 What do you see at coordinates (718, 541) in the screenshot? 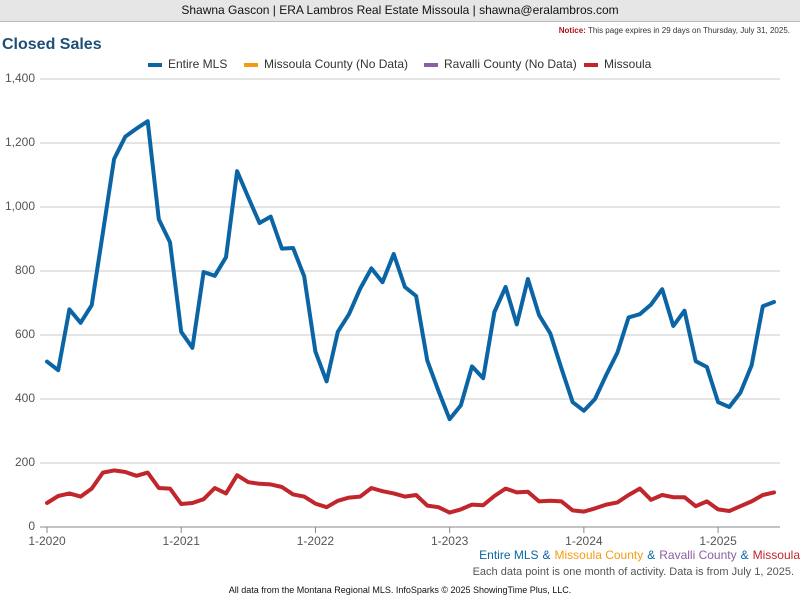
I see `x-tick-label: 1-2025` at bounding box center [718, 541].